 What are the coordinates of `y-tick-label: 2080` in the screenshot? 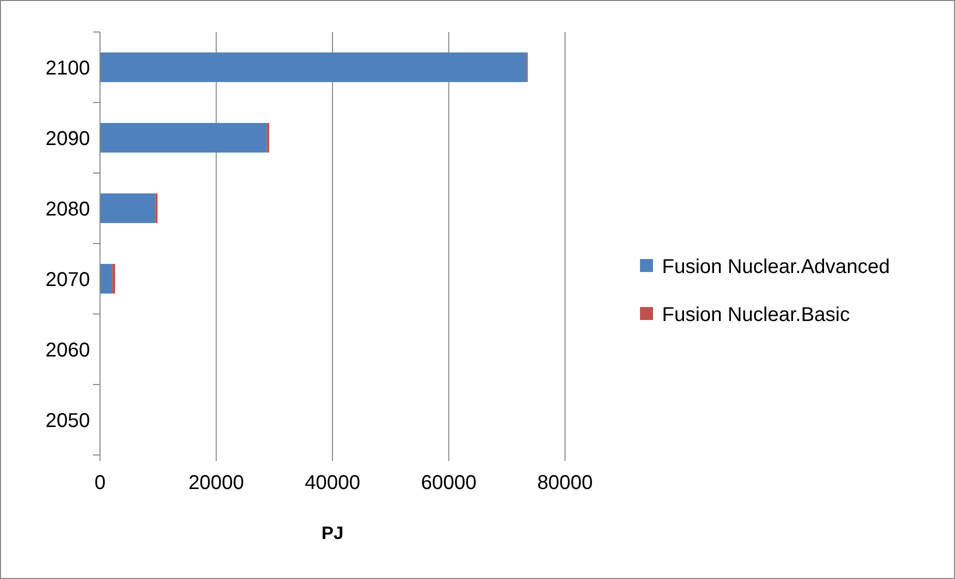 It's located at (68, 209).